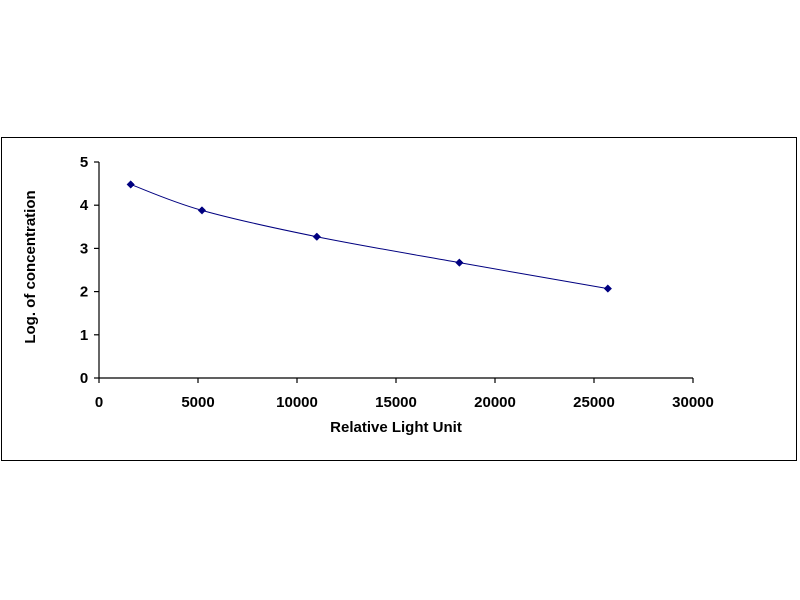 Image resolution: width=800 pixels, height=600 pixels. Describe the element at coordinates (84, 292) in the screenshot. I see `y-tick-label: 2` at that location.